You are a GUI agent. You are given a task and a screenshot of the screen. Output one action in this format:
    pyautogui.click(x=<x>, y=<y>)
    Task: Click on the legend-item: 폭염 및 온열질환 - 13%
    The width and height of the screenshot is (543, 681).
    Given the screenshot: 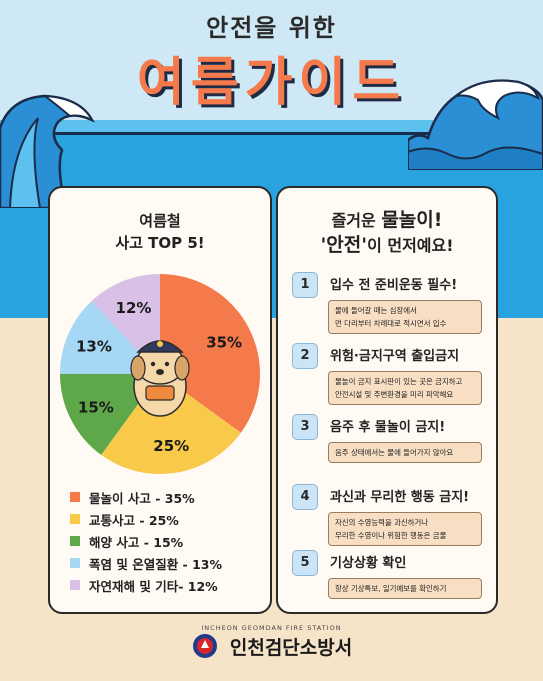 What is the action you would take?
    pyautogui.click(x=170, y=563)
    